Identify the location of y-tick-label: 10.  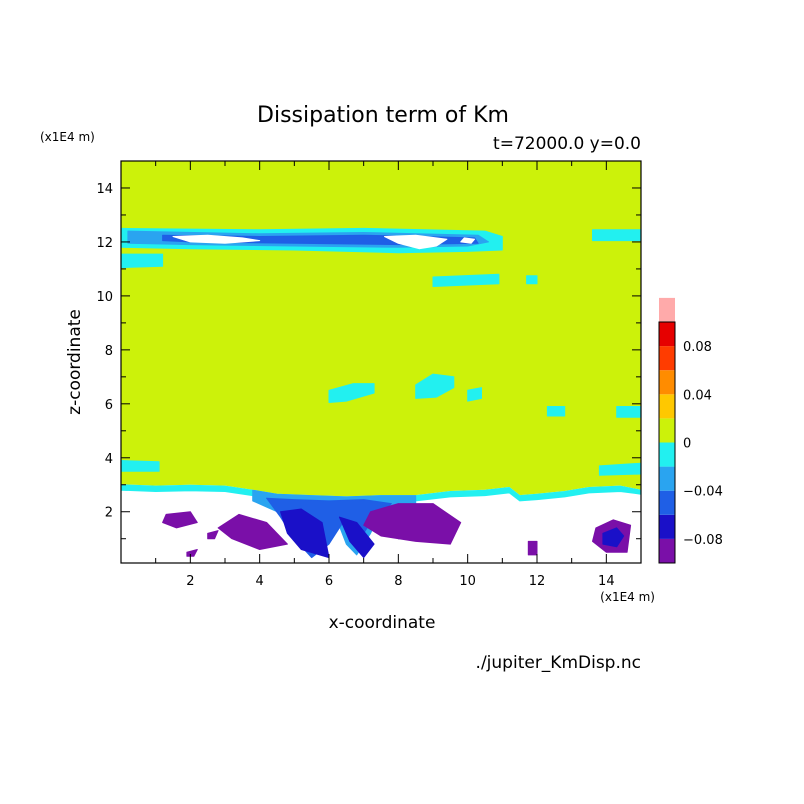
(104, 297).